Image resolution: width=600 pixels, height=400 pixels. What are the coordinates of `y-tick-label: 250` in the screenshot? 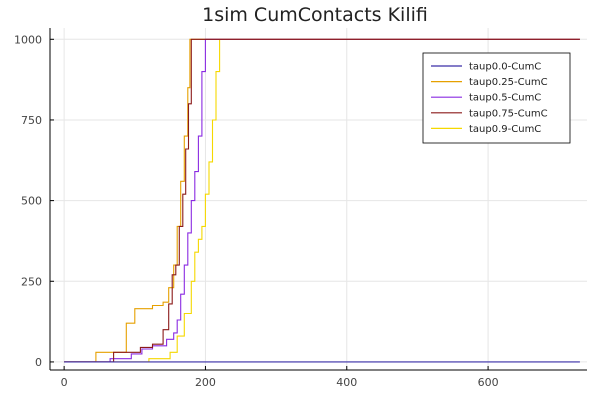 It's located at (31, 281).